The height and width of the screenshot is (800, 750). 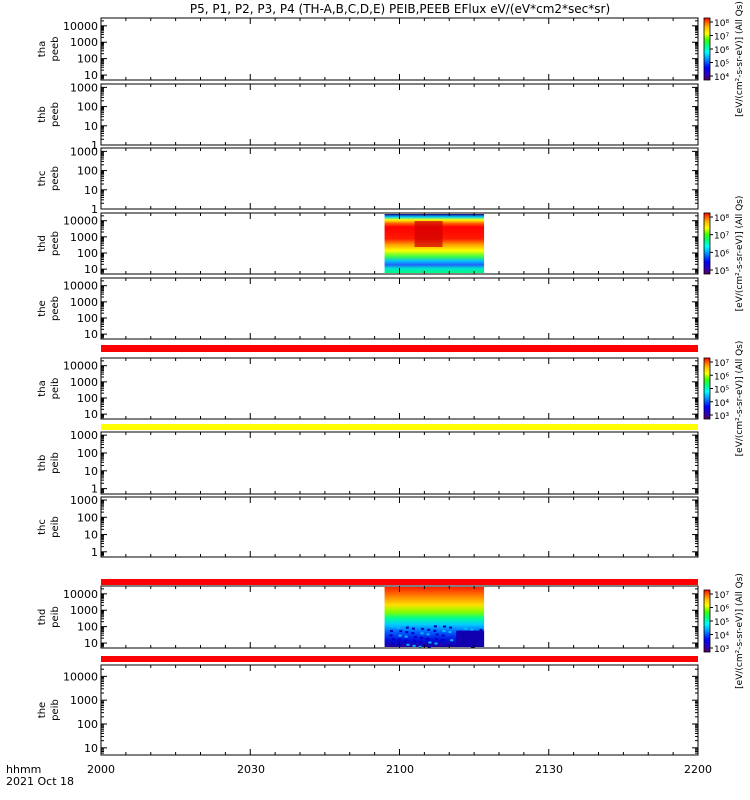 What do you see at coordinates (42, 114) in the screenshot?
I see `panel-probe-label: thb` at bounding box center [42, 114].